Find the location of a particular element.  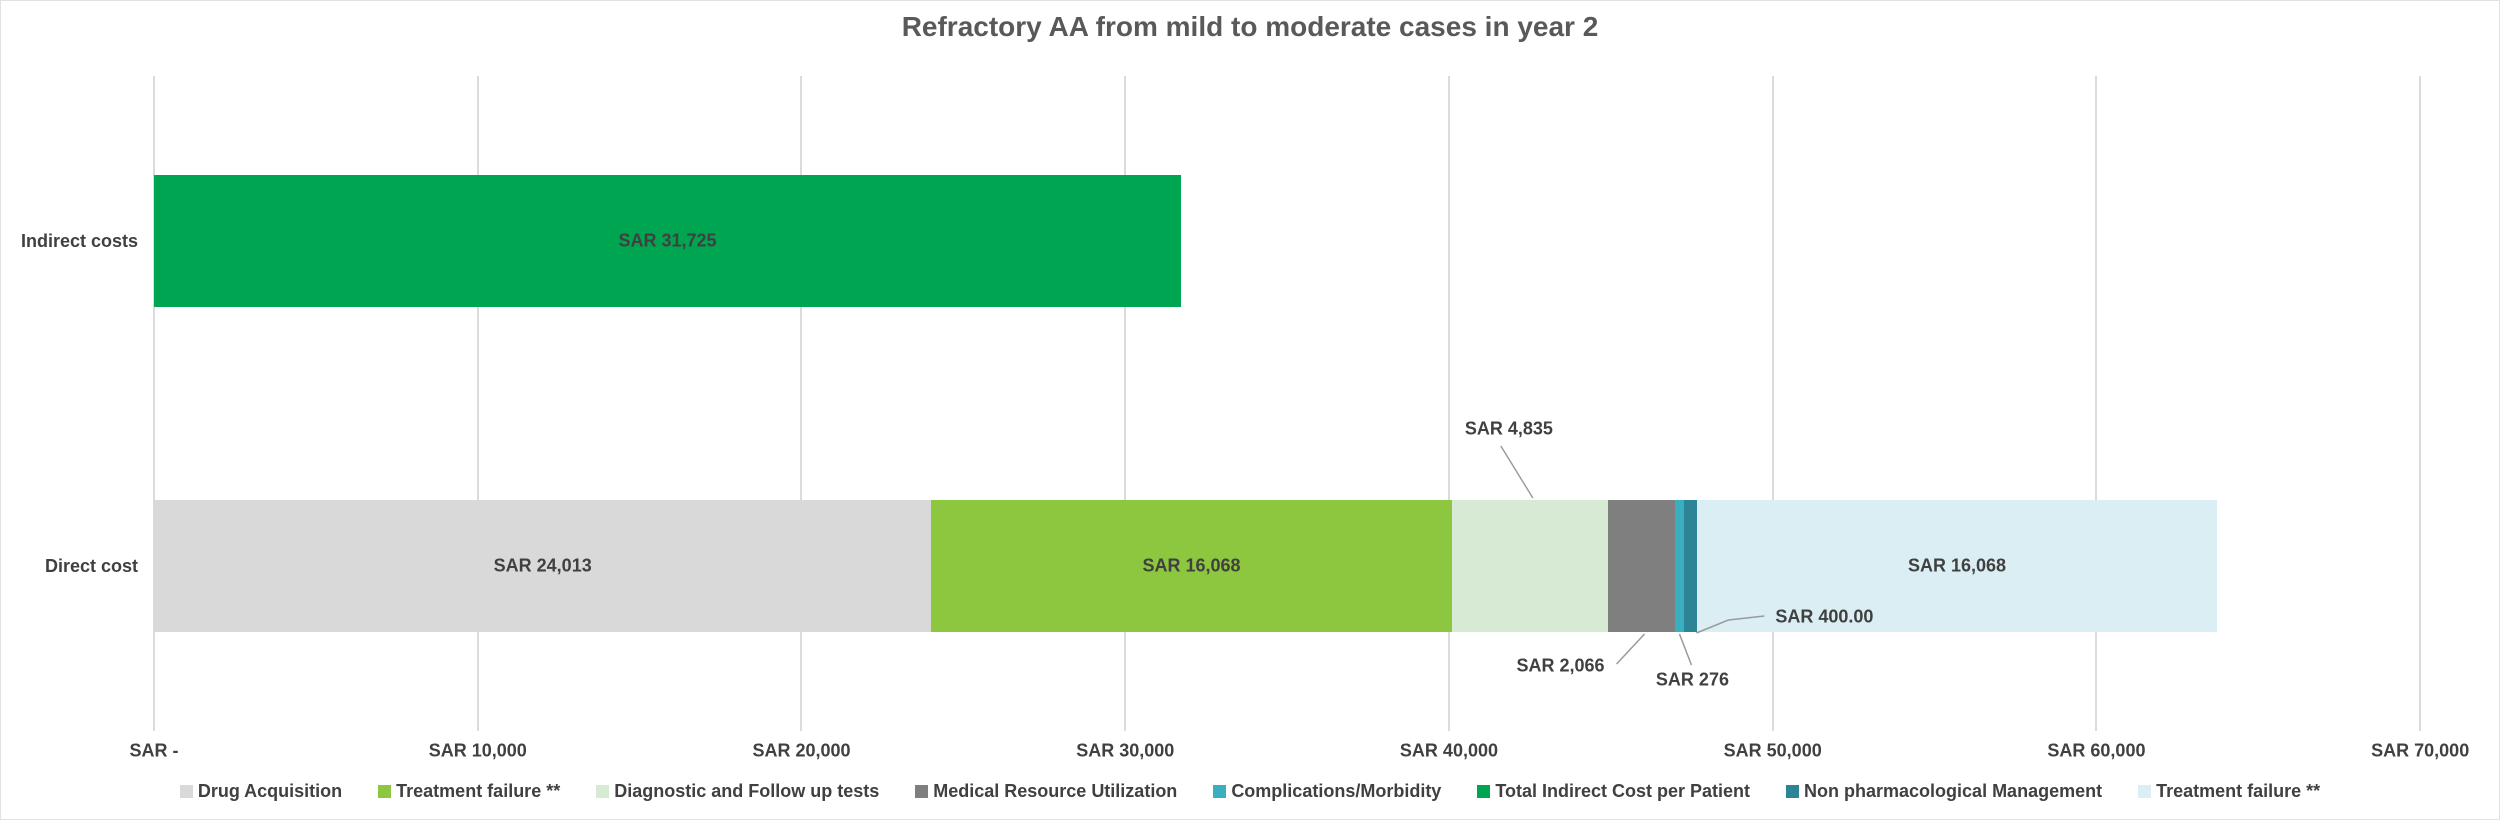

segment-complications-morbidity is located at coordinates (1679, 566).